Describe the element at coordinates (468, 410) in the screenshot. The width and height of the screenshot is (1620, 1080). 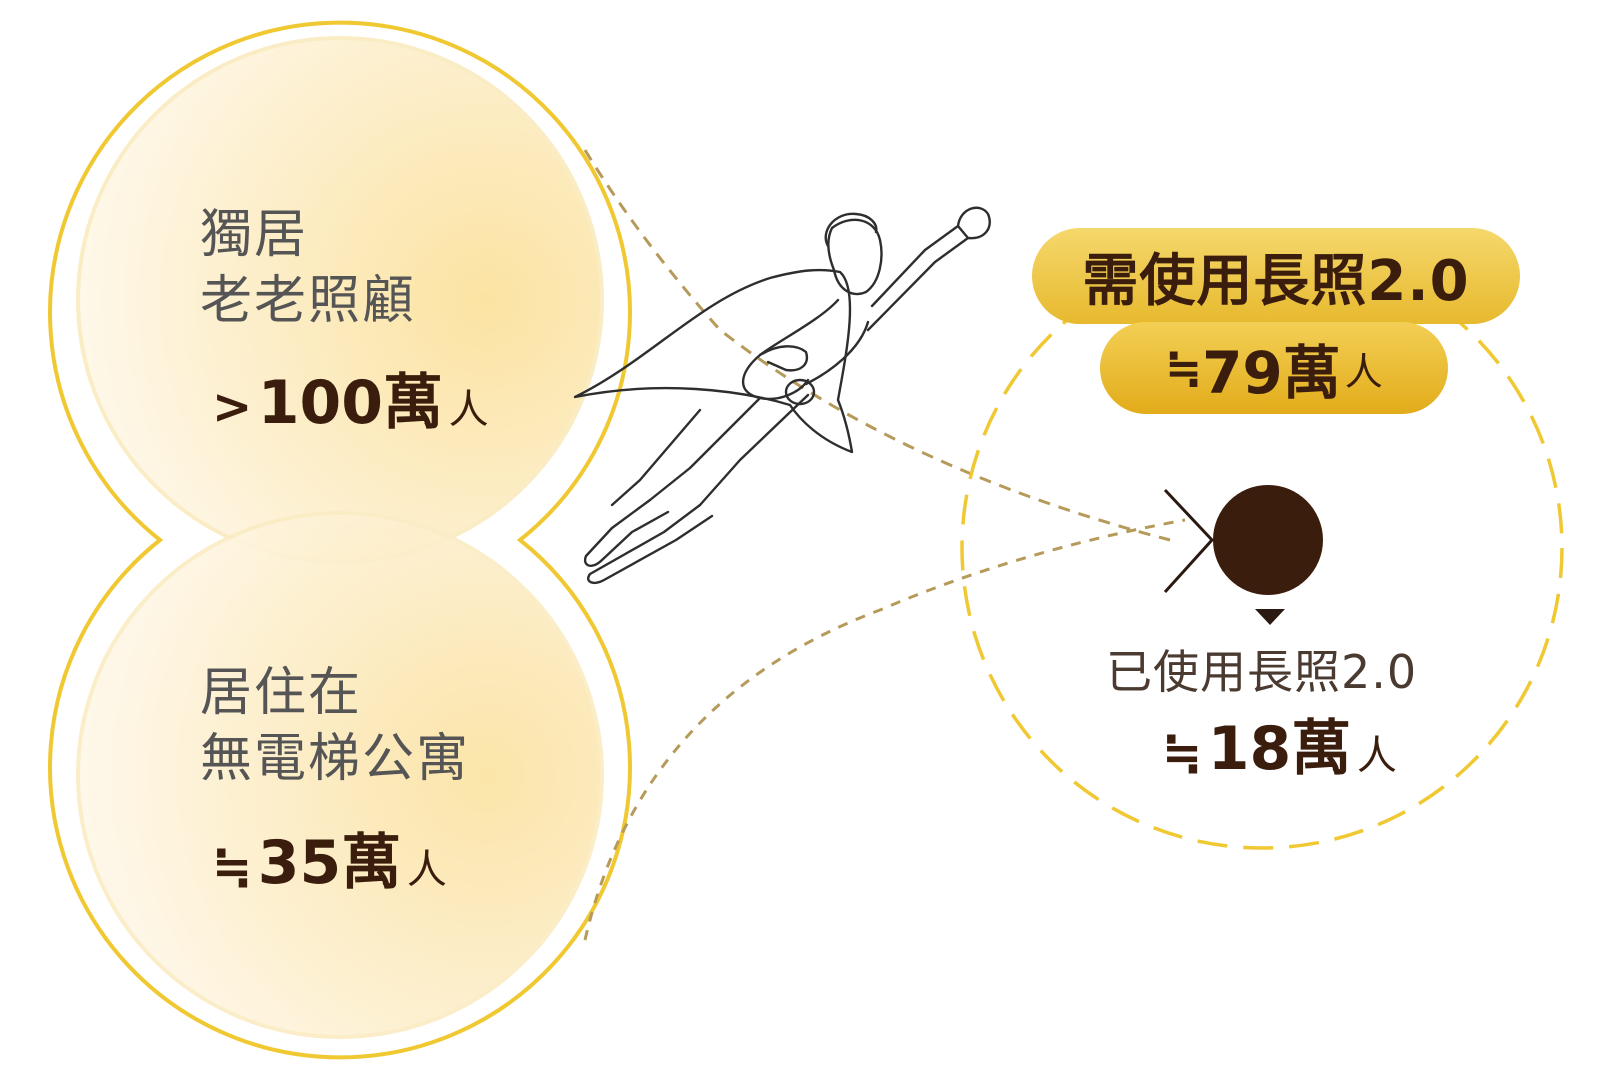
I see `top-circle-unit: 人` at that location.